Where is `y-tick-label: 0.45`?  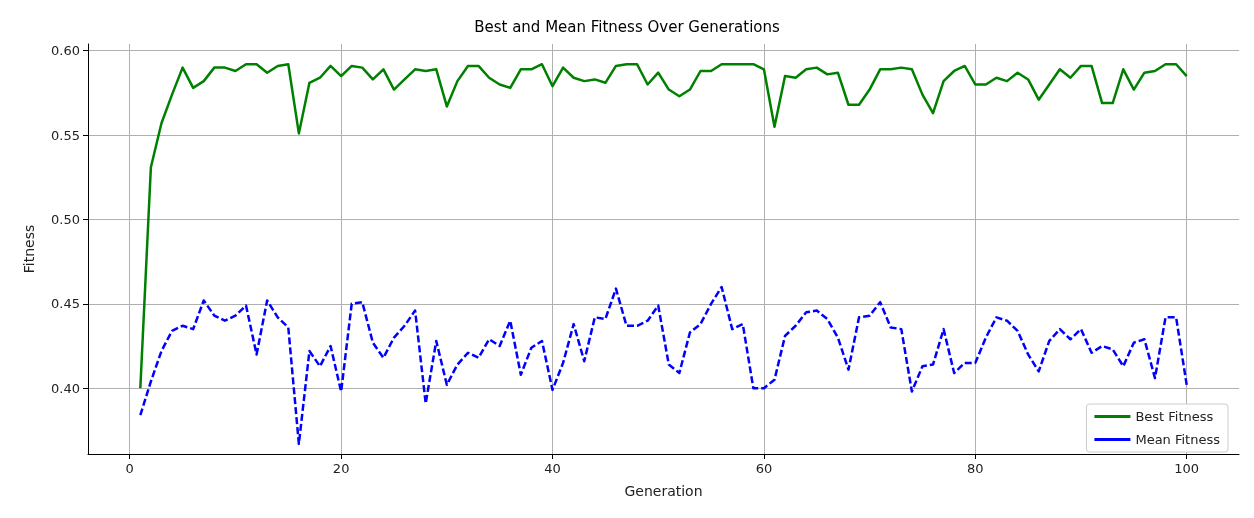
y-tick-label: 0.45 is located at coordinates (65, 304).